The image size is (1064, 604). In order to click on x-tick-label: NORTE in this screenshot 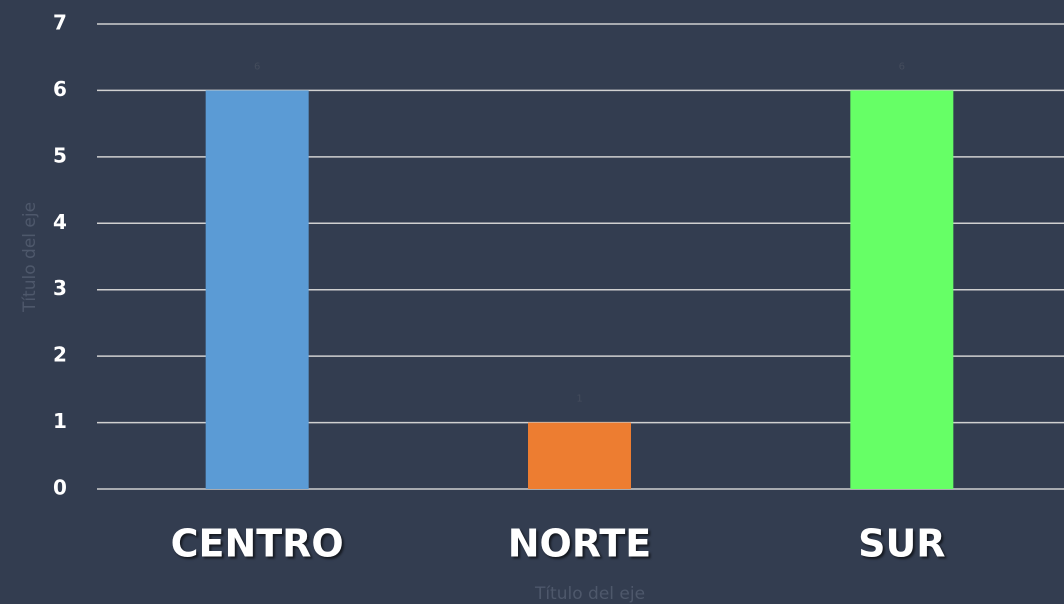, I will do `click(580, 544)`.